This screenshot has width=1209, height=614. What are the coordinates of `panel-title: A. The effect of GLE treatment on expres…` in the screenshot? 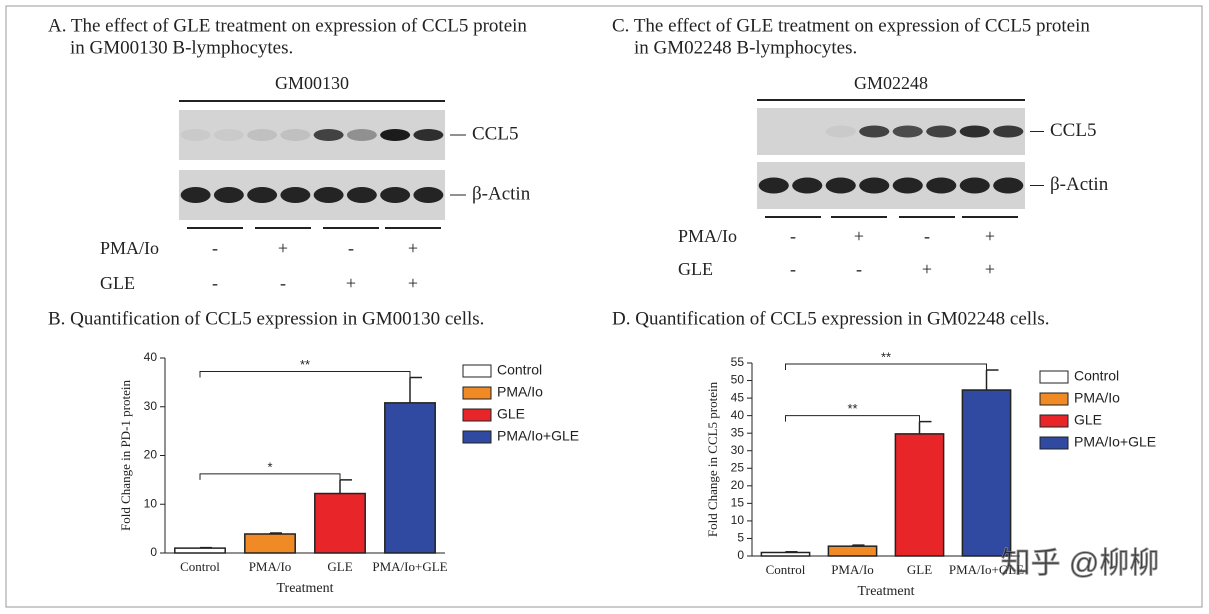 It's located at (287, 25).